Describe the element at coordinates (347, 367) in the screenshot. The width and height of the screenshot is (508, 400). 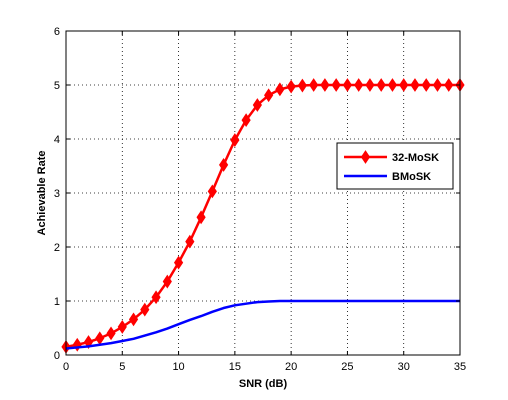
I see `x-tick-label: 25` at that location.